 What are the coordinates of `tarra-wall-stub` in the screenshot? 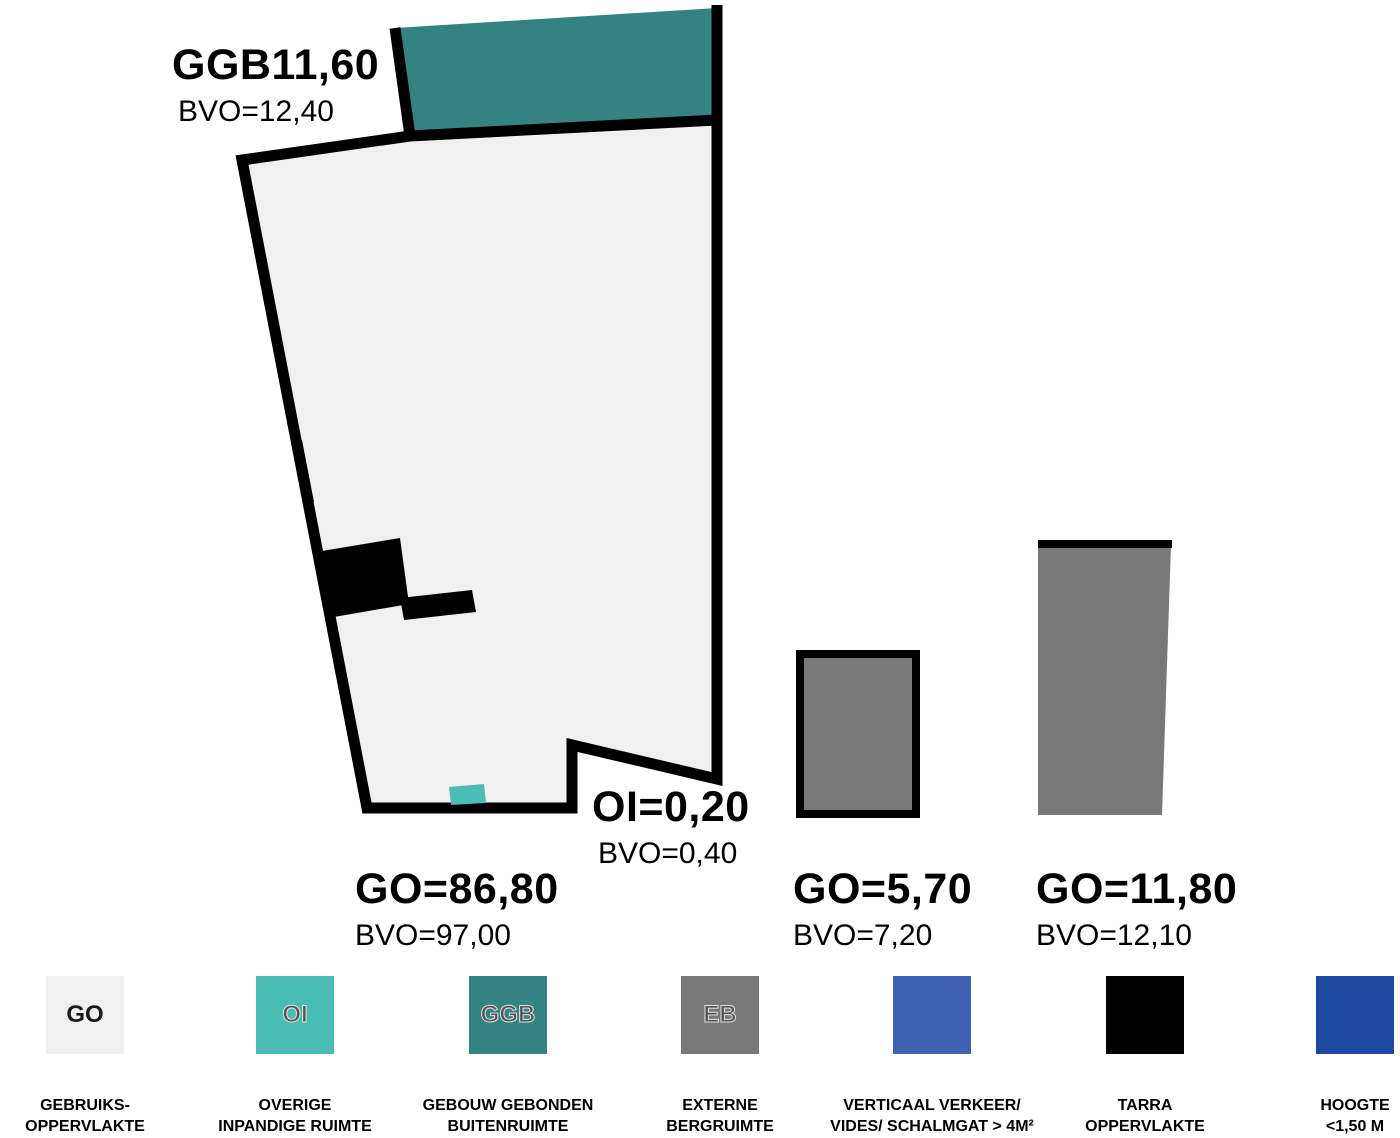 It's located at (438, 605).